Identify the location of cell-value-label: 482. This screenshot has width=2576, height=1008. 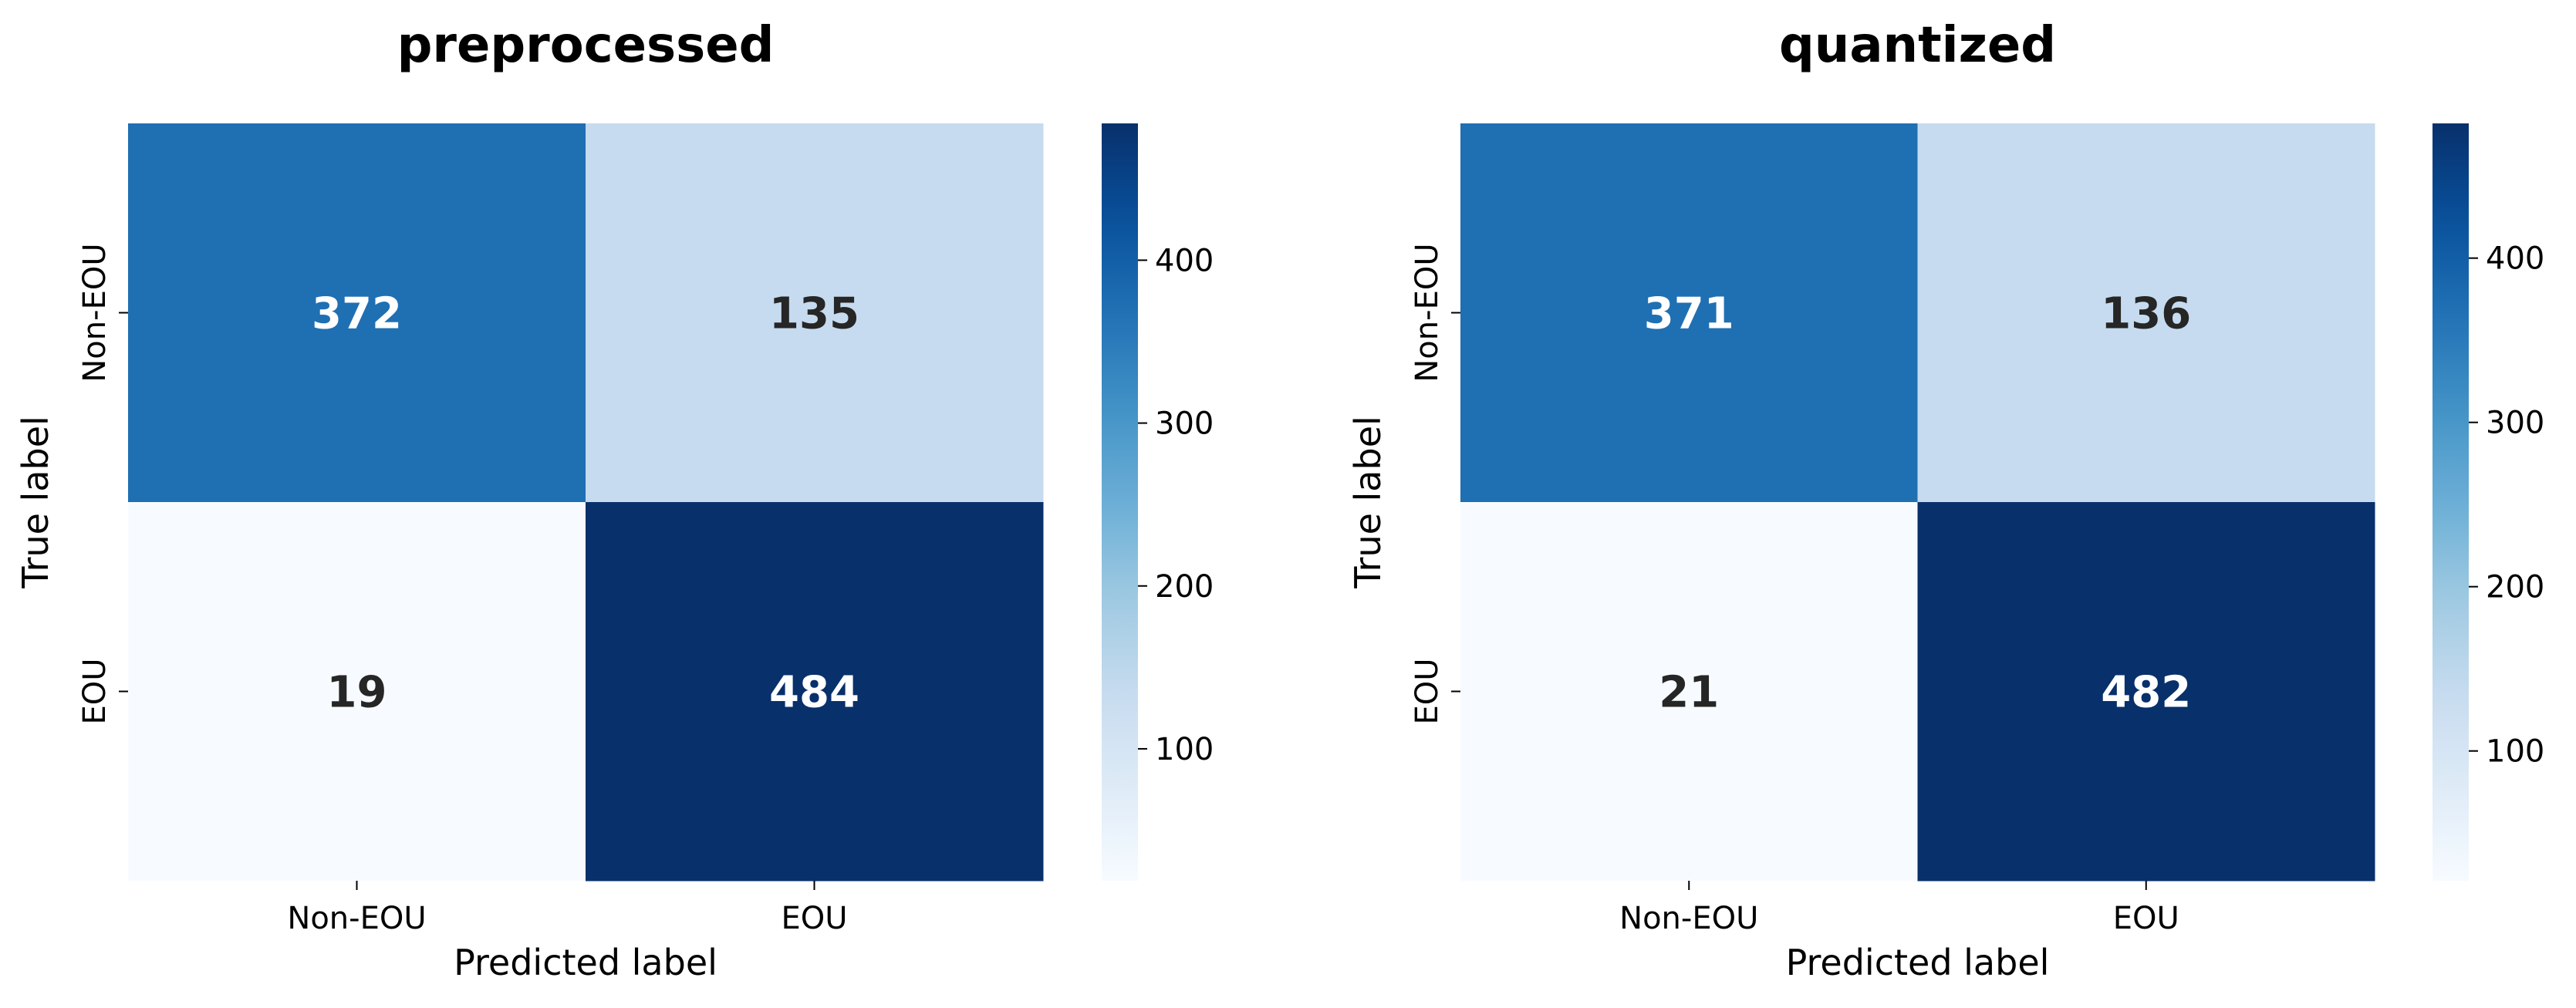
(2146, 693).